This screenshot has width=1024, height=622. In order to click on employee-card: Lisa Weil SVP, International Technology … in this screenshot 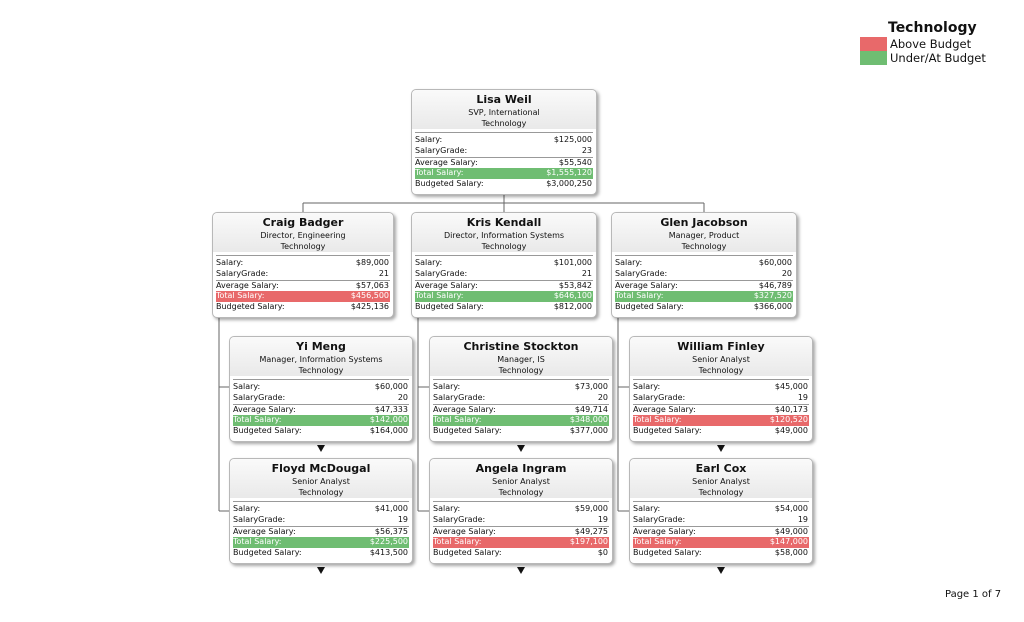, I will do `click(504, 142)`.